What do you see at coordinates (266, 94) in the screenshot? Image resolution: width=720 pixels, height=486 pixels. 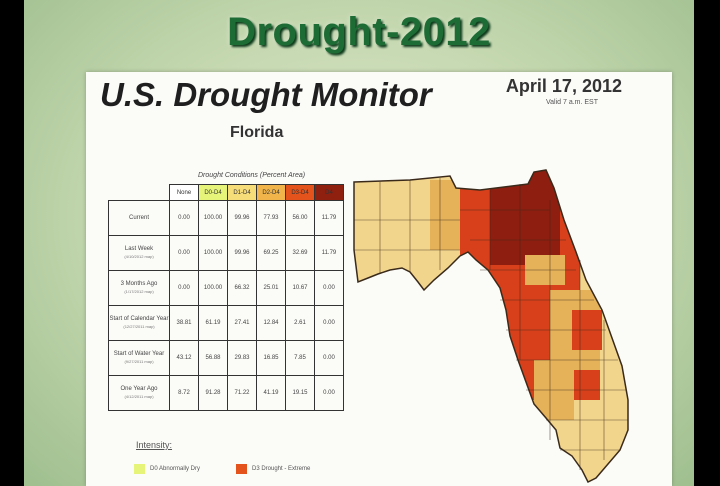 I see `monitor-title: U.S. Drought Monitor` at bounding box center [266, 94].